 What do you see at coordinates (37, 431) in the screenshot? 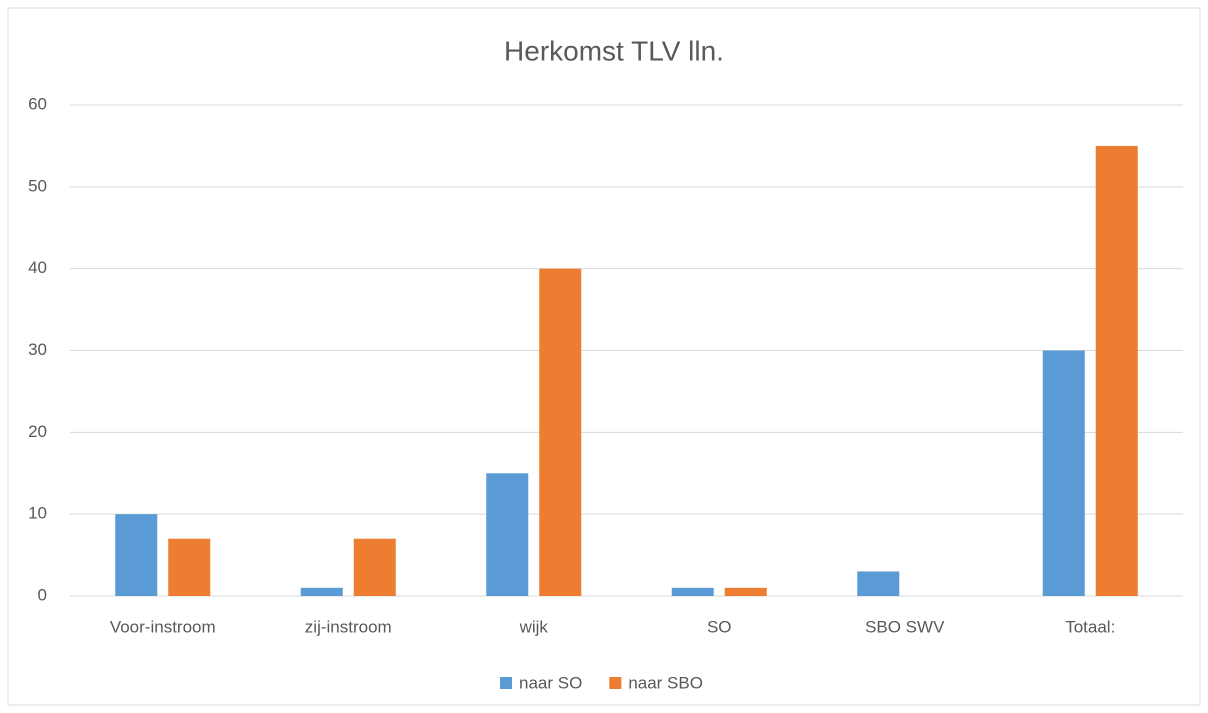
I see `y-tick-label: 20` at bounding box center [37, 431].